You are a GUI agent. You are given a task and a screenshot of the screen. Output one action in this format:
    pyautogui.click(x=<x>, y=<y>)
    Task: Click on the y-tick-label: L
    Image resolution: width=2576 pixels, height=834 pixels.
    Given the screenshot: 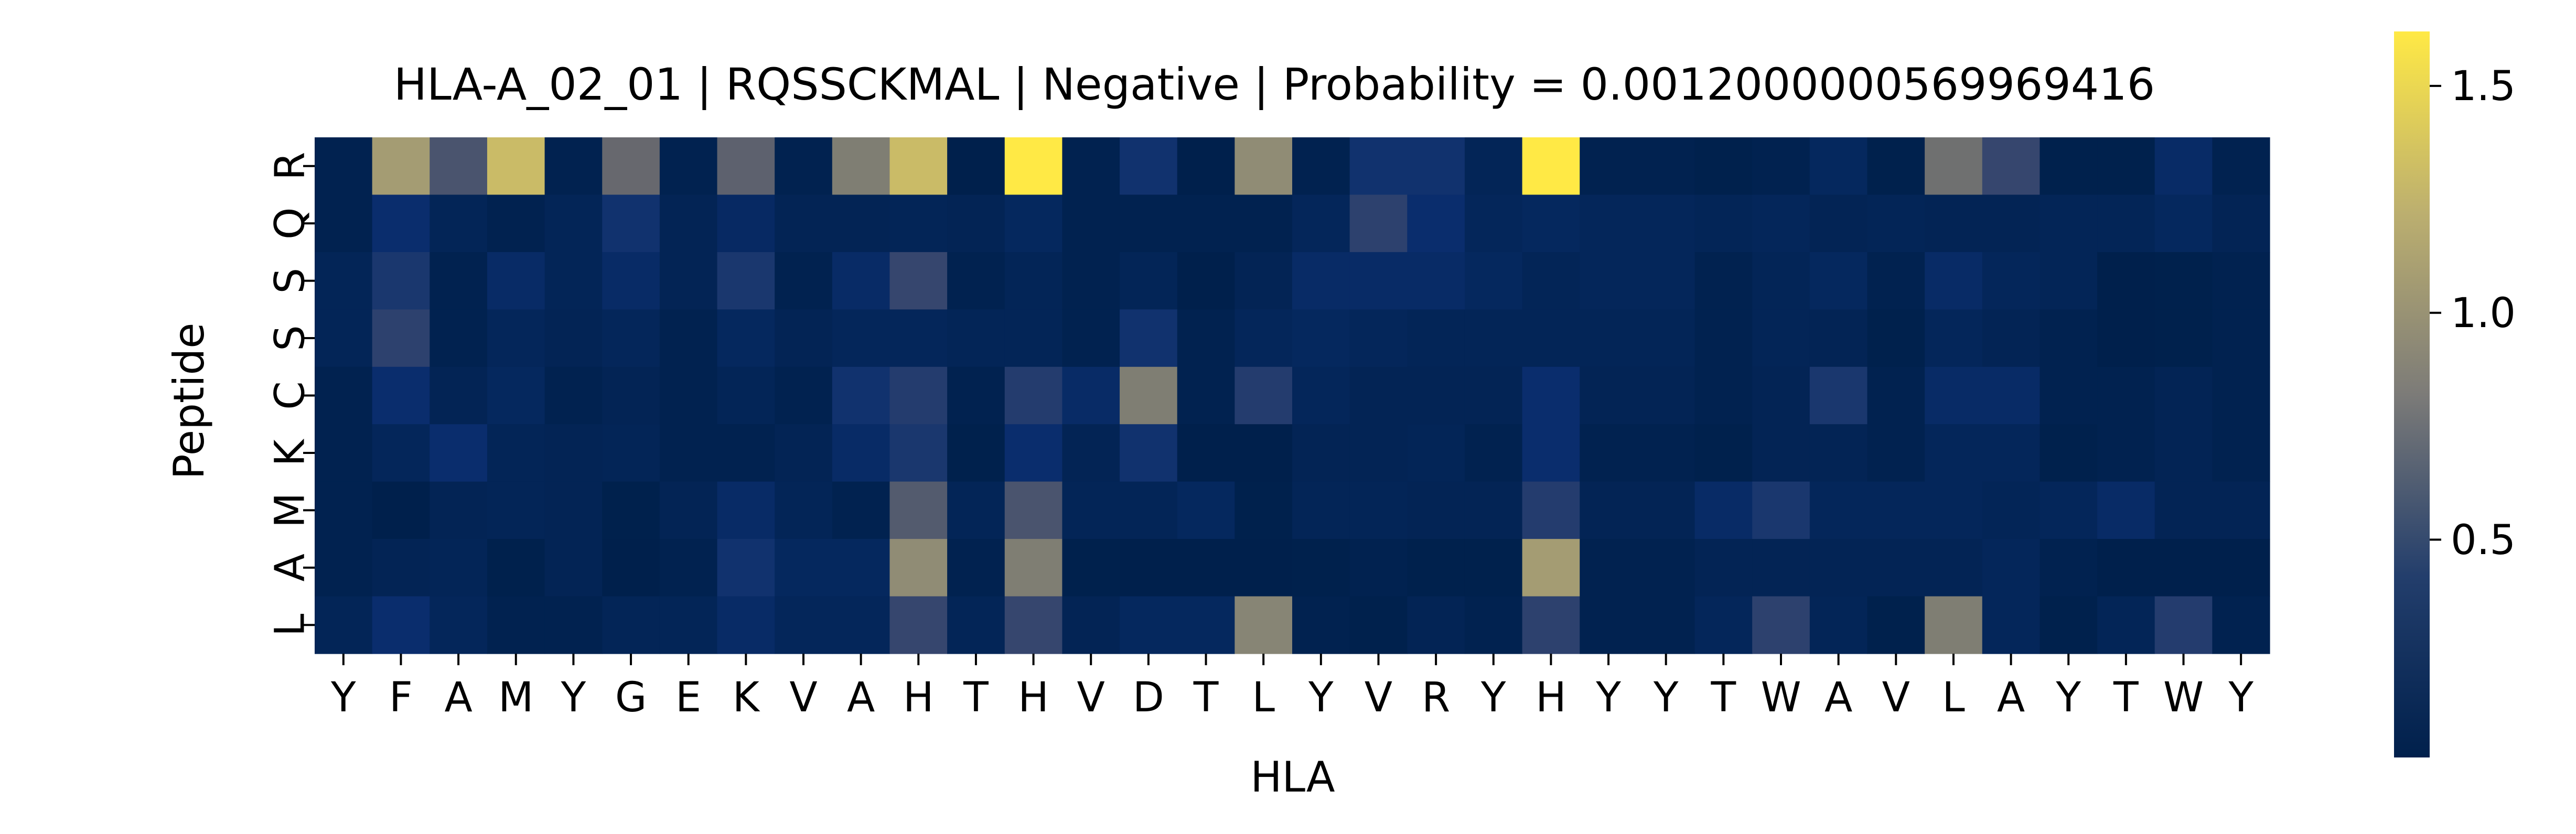 What is the action you would take?
    pyautogui.click(x=290, y=624)
    